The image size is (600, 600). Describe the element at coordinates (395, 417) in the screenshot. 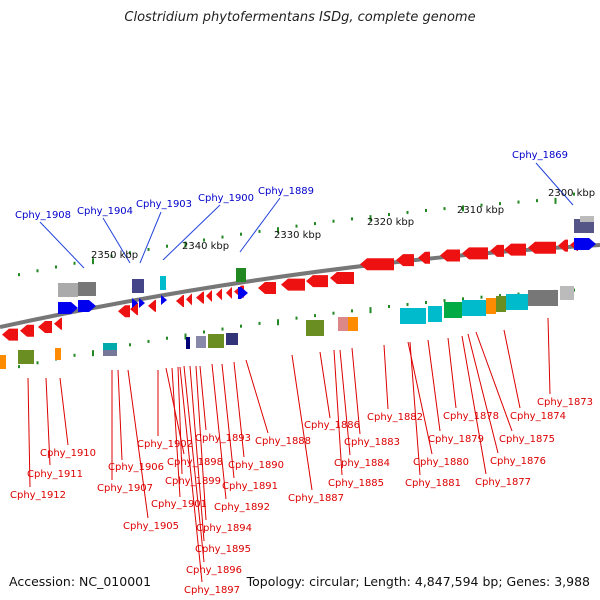

I see `gene-label-bottom: Cphy_1882` at that location.